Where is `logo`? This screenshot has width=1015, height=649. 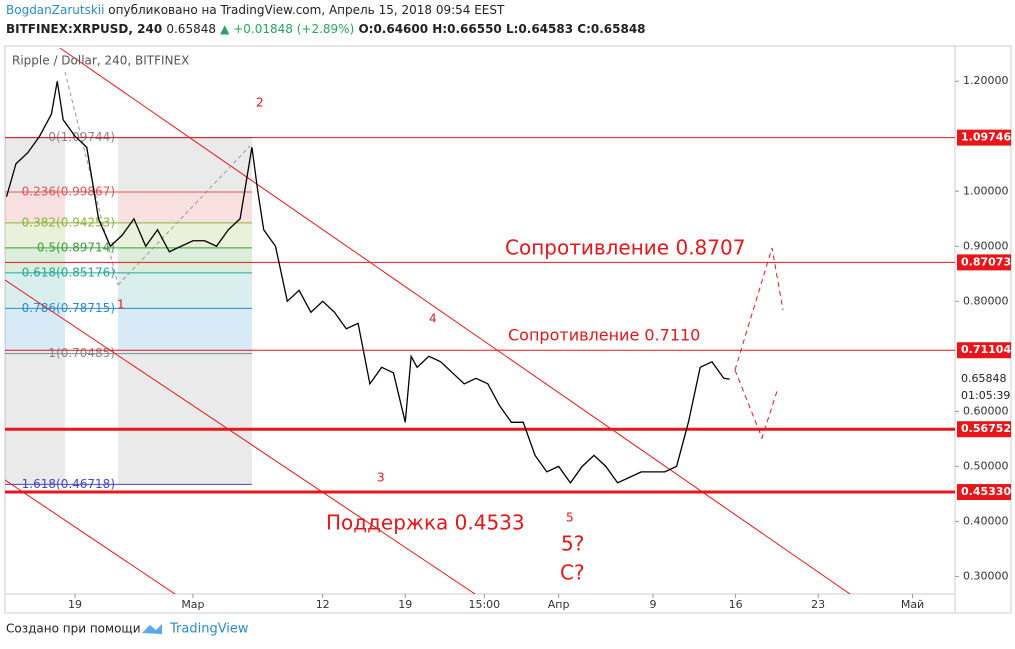
logo is located at coordinates (152, 629).